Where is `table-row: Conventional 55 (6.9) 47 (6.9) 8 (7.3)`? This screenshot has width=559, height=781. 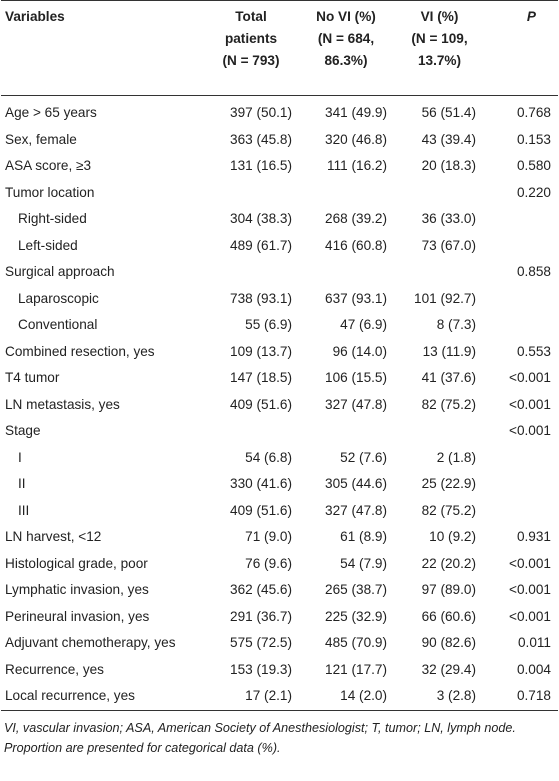
table-row: Conventional 55 (6.9) 47 (6.9) 8 (7.3) is located at coordinates (279, 325).